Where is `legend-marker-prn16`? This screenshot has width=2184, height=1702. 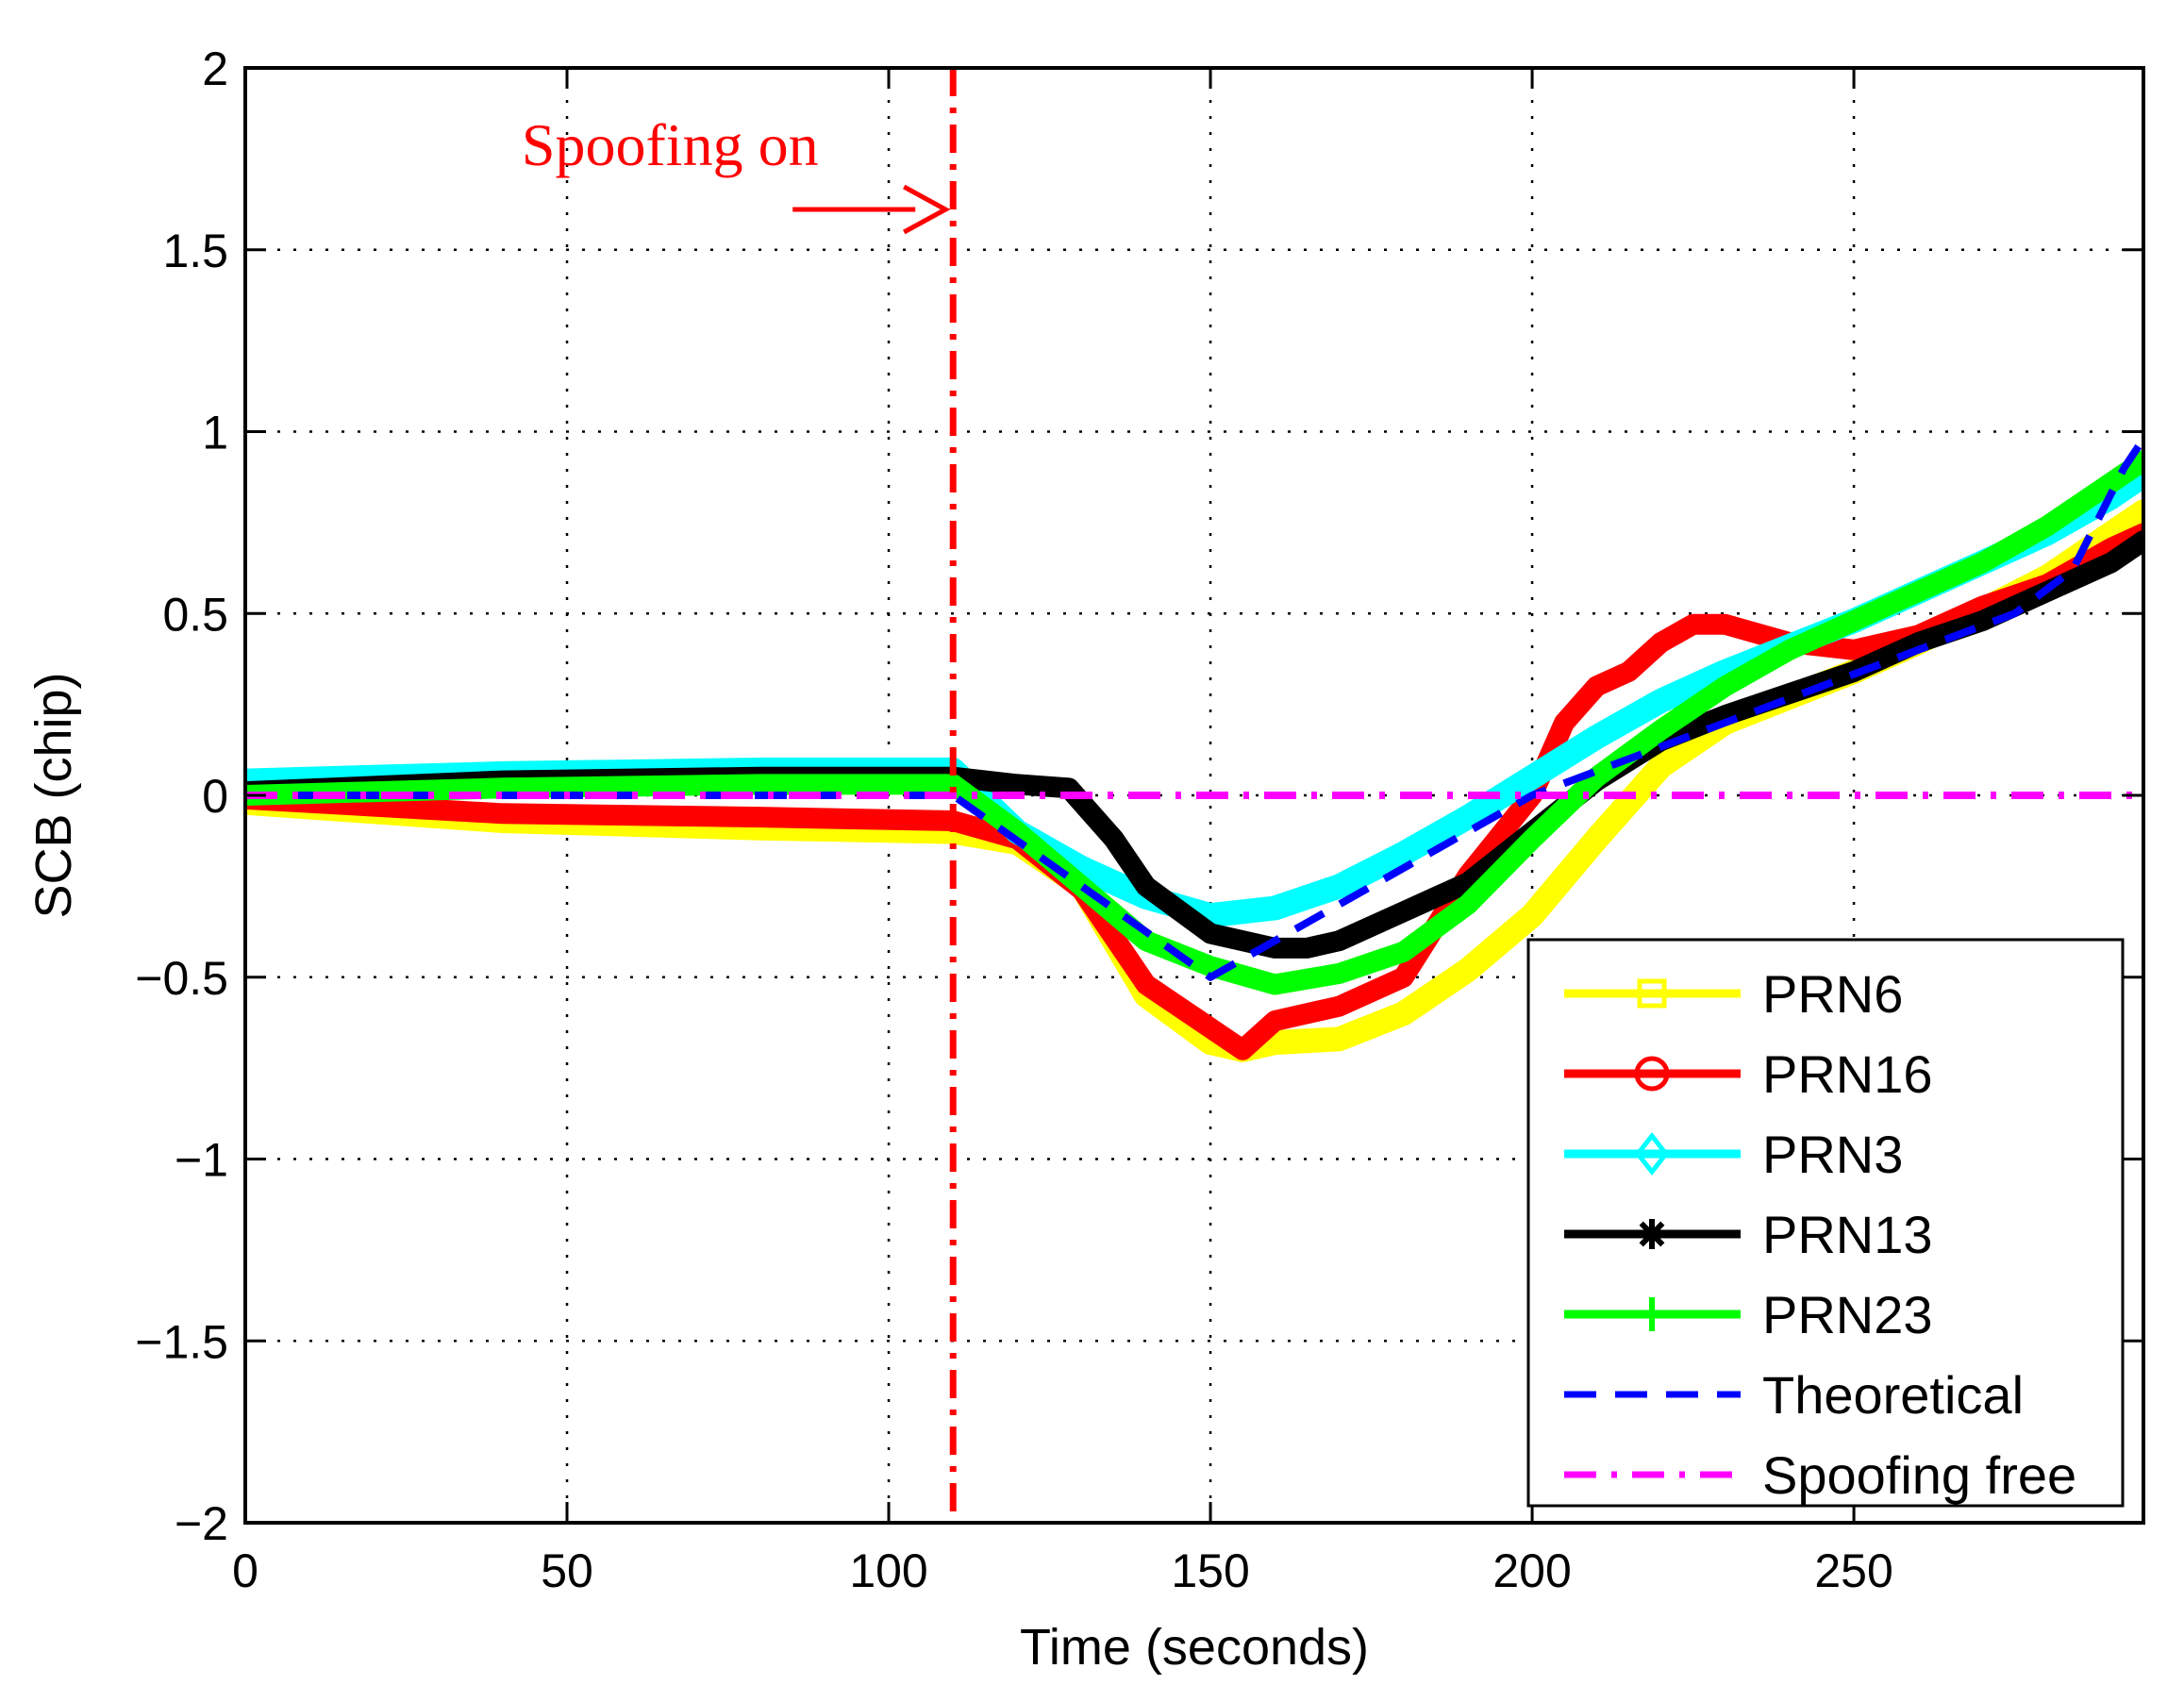 legend-marker-prn16 is located at coordinates (1652, 1074).